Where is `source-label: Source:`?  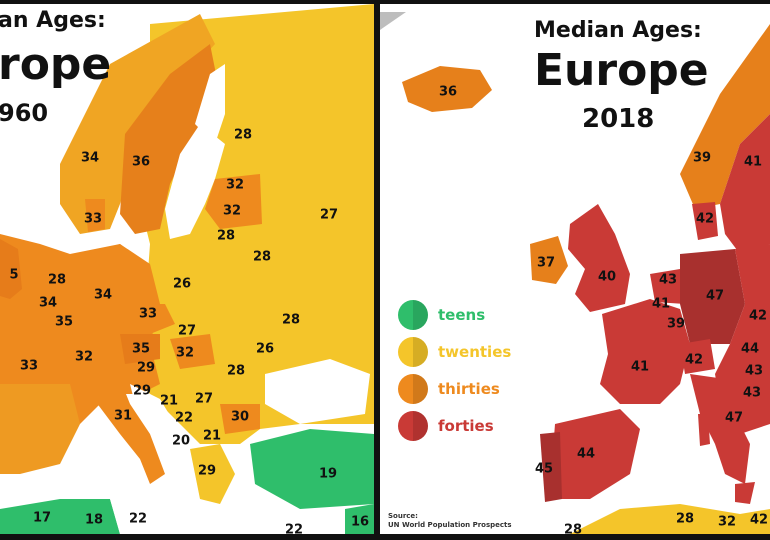 source-label: Source: is located at coordinates (403, 516).